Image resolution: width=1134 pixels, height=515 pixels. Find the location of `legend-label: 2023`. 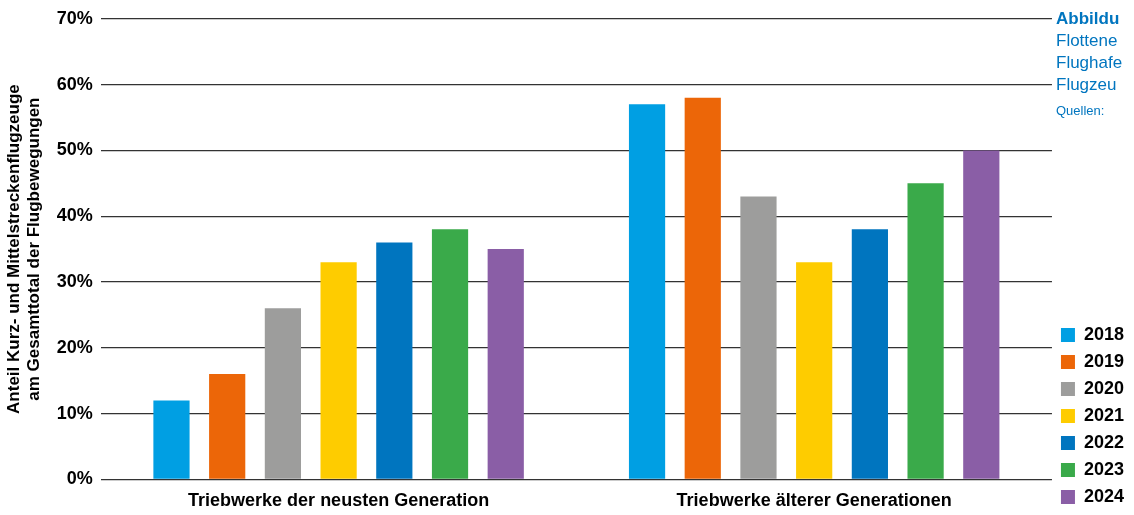

legend-label: 2023 is located at coordinates (1103, 468).